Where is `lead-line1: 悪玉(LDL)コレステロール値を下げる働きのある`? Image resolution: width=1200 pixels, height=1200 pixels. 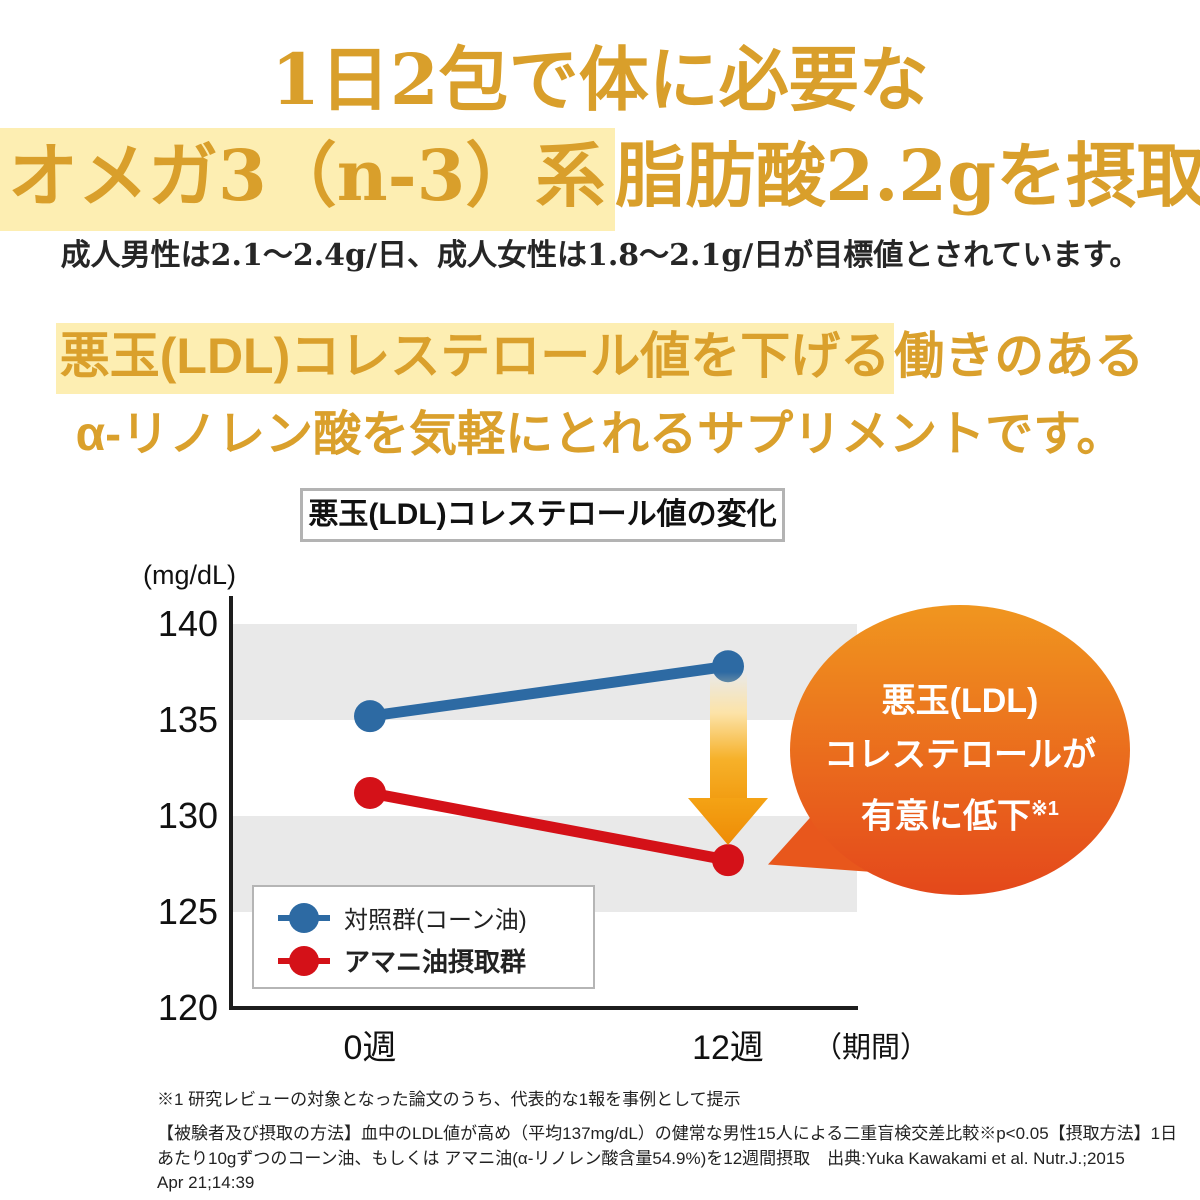
lead-line1: 悪玉(LDL)コレステロール値を下げる働きのある is located at coordinates (600, 355).